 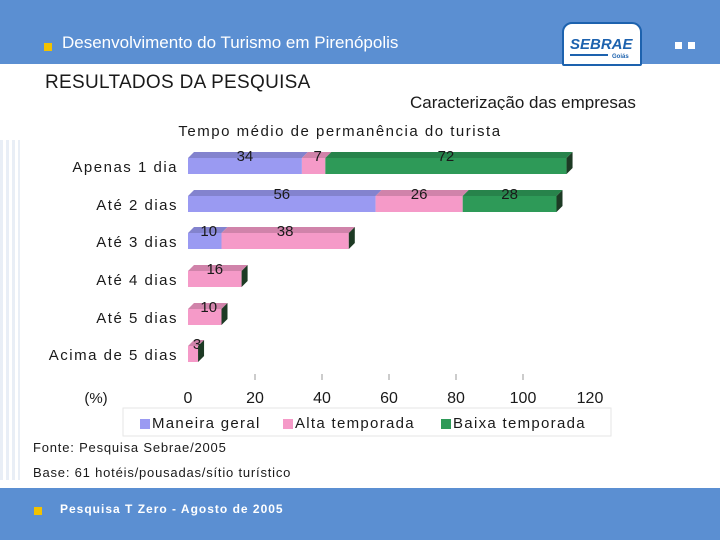 I want to click on legend-label: Baixa temporada, so click(x=519, y=423).